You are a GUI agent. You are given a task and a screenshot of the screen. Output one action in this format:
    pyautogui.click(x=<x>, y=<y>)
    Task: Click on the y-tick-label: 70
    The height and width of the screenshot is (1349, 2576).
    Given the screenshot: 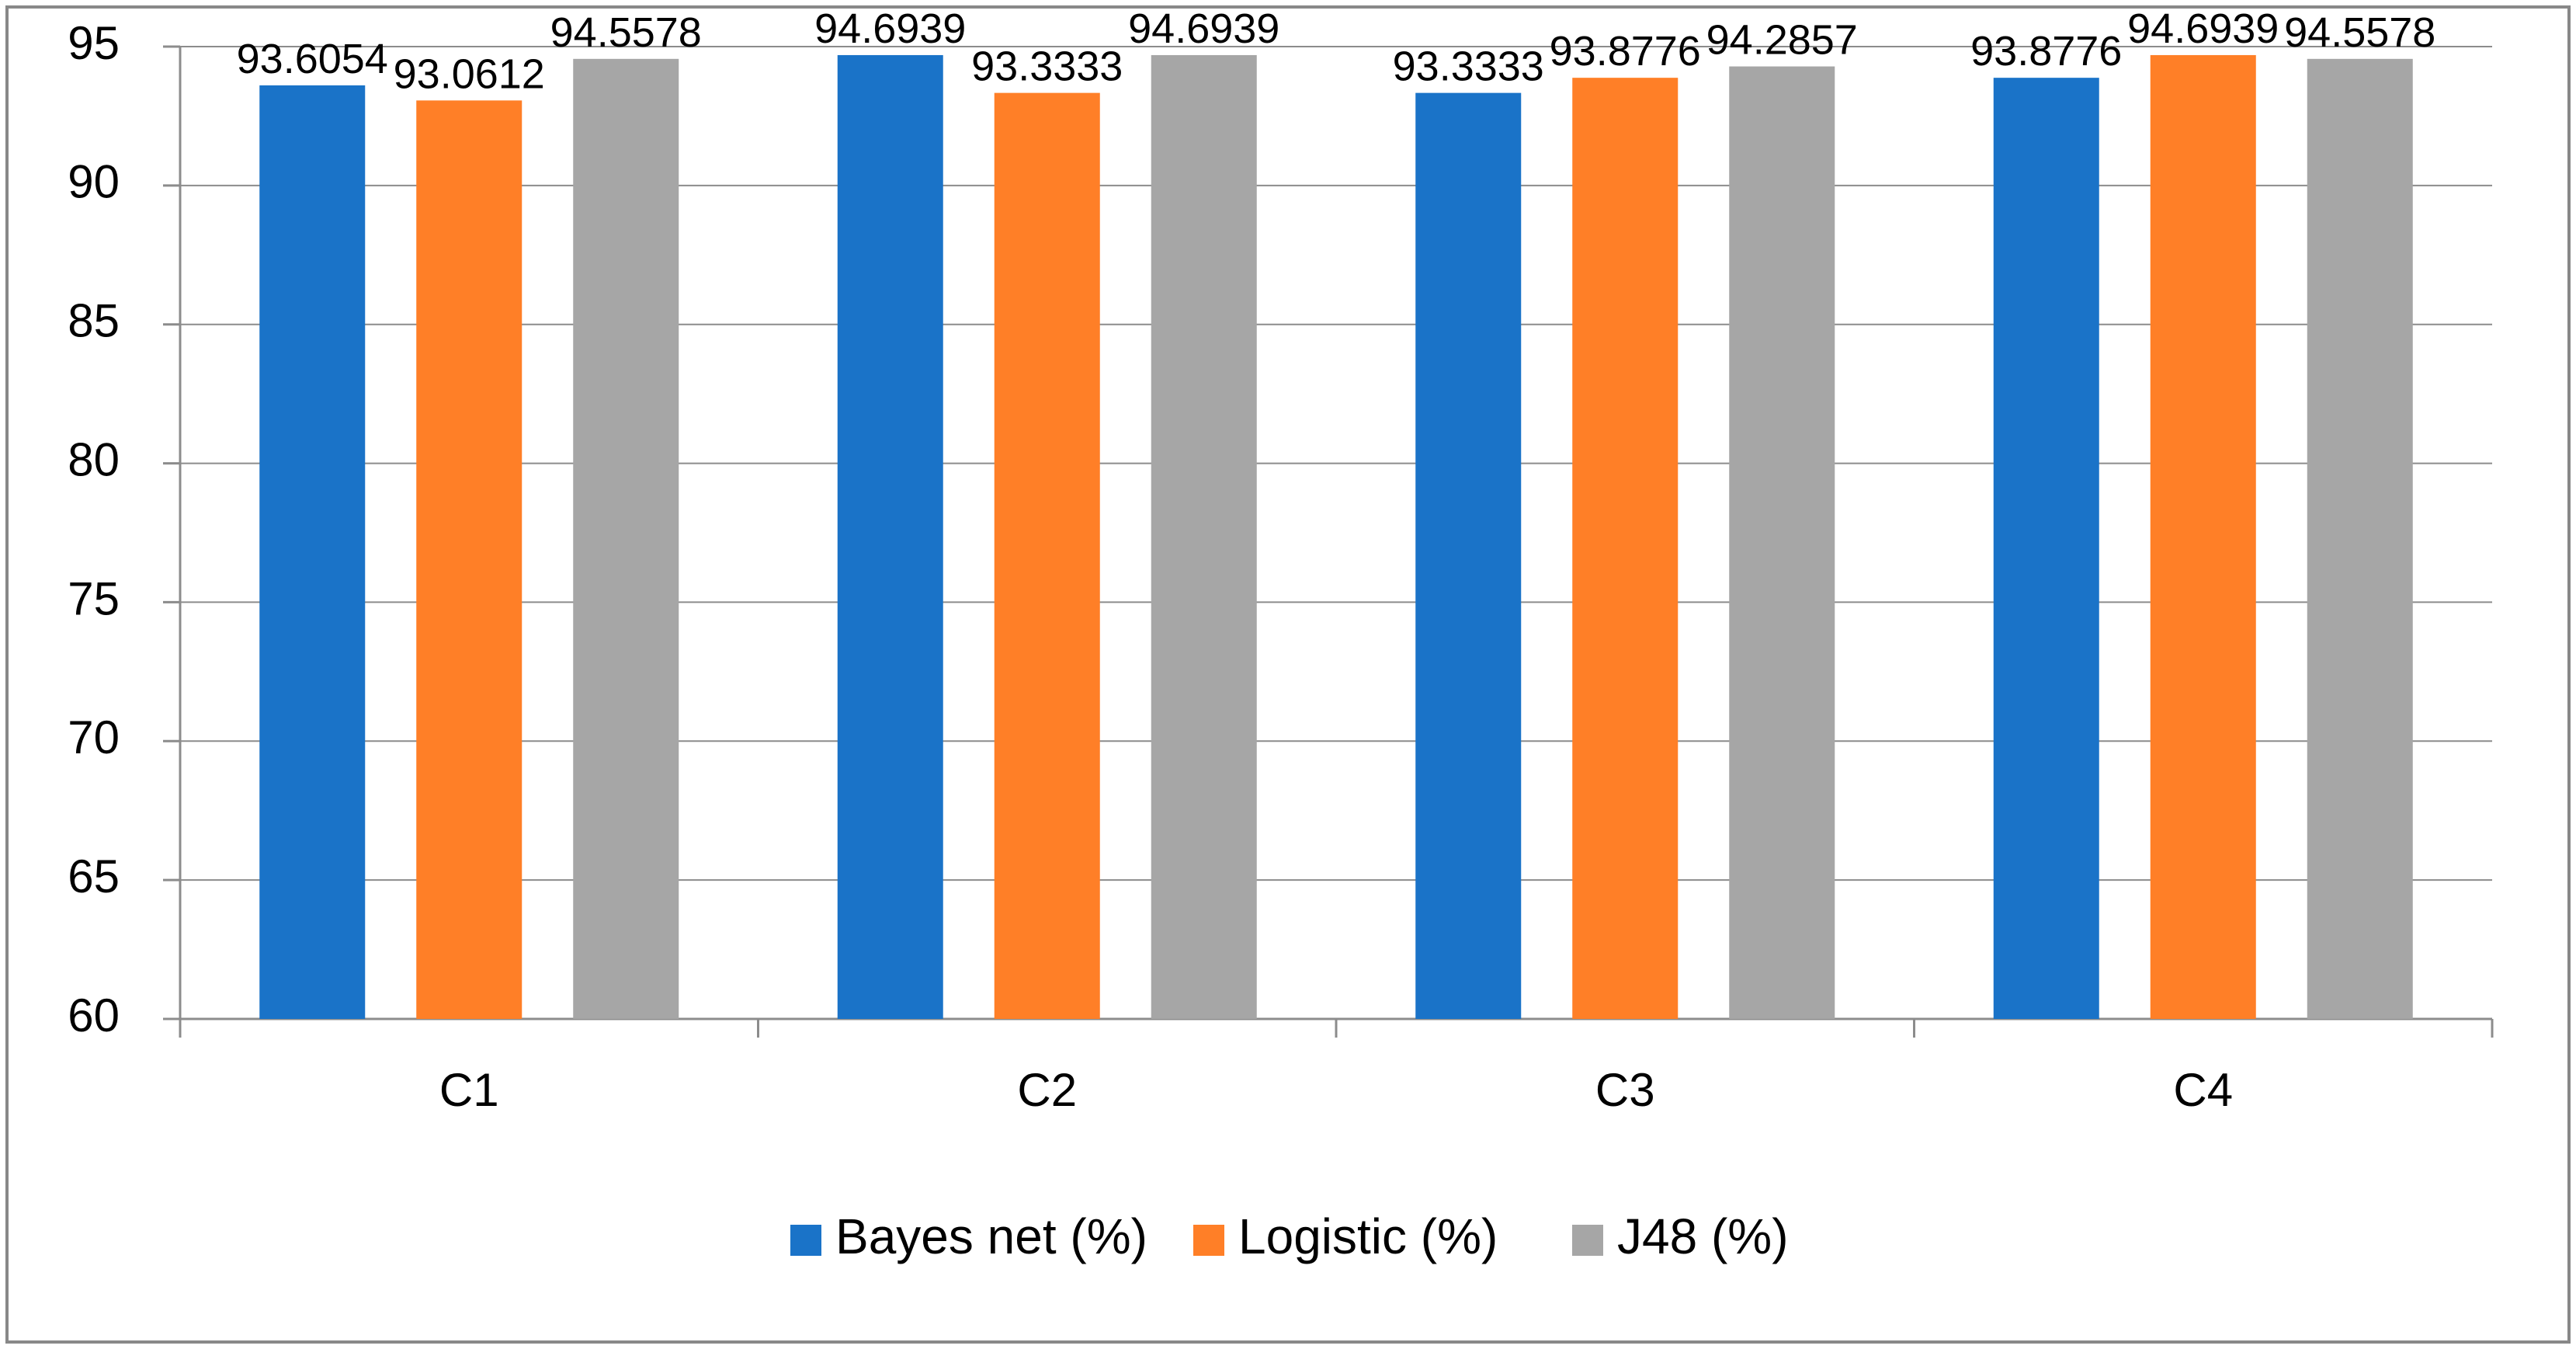 What is the action you would take?
    pyautogui.click(x=94, y=737)
    